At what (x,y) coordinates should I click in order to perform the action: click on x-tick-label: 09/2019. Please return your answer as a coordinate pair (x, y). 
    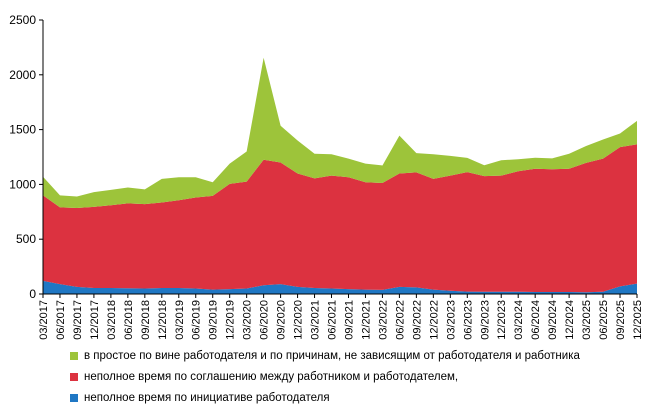
    Looking at the image, I should click on (214, 320).